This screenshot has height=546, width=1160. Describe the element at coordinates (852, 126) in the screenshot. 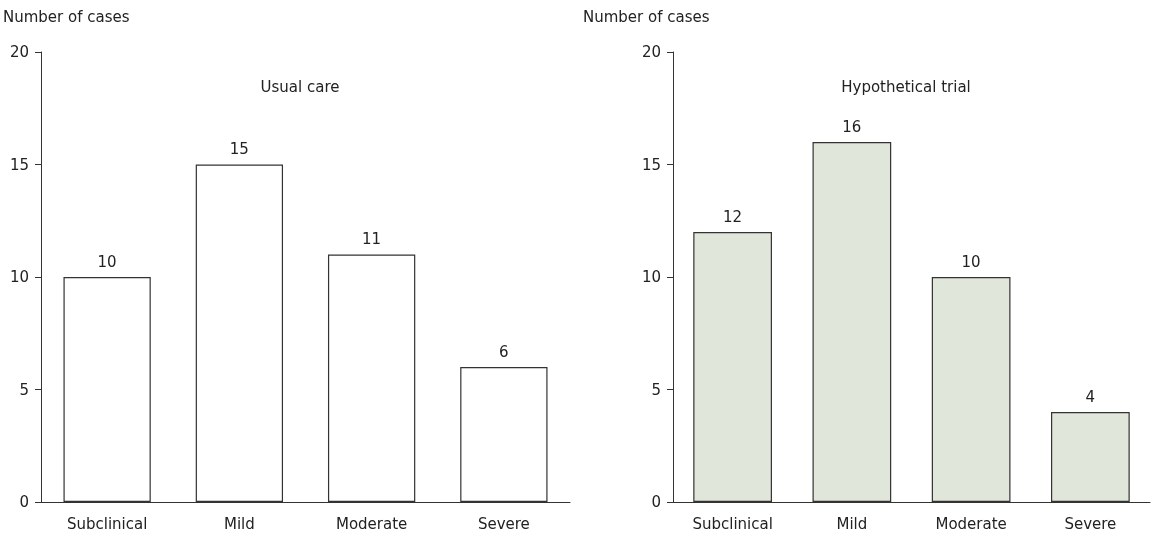

I see `data-label: 16` at that location.